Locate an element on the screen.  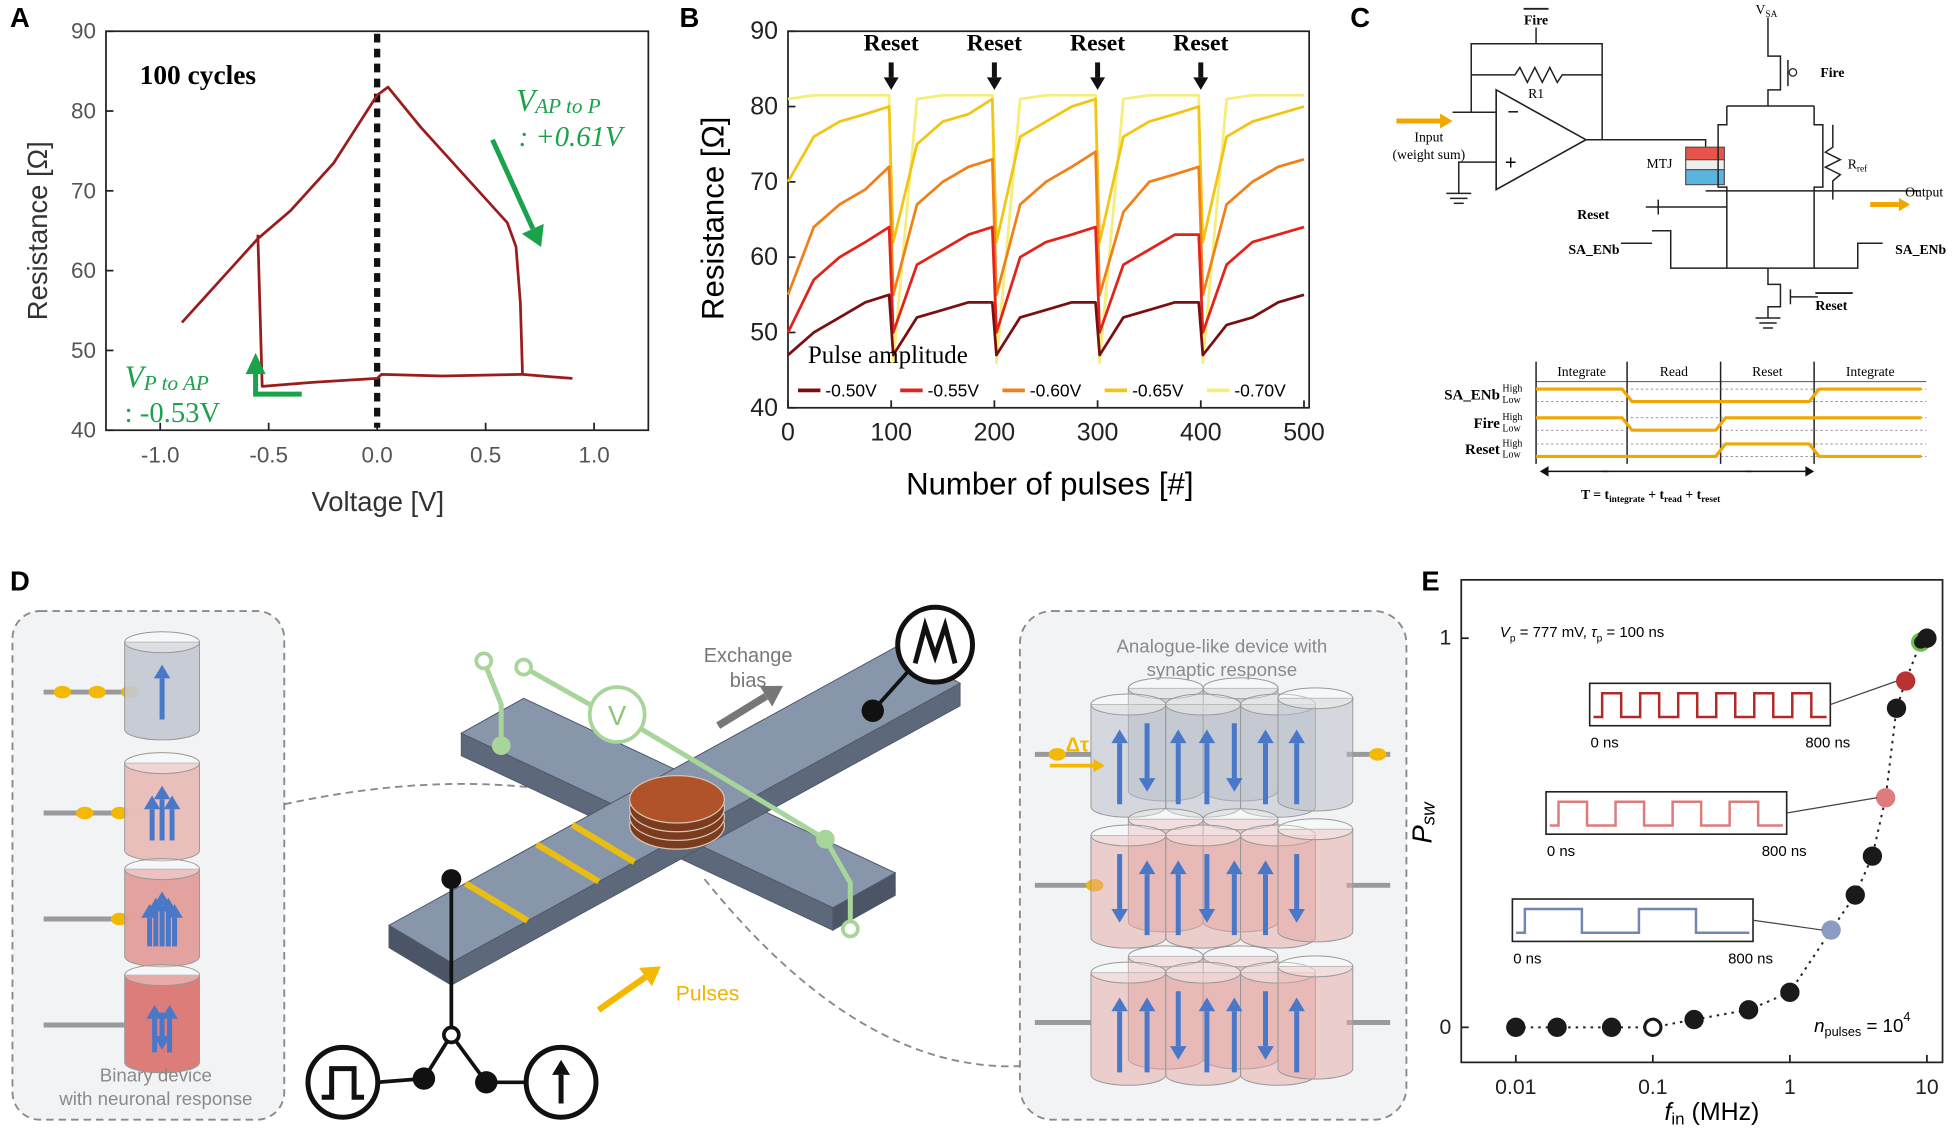
y-axis-label: Psw is located at coordinates (1422, 822).